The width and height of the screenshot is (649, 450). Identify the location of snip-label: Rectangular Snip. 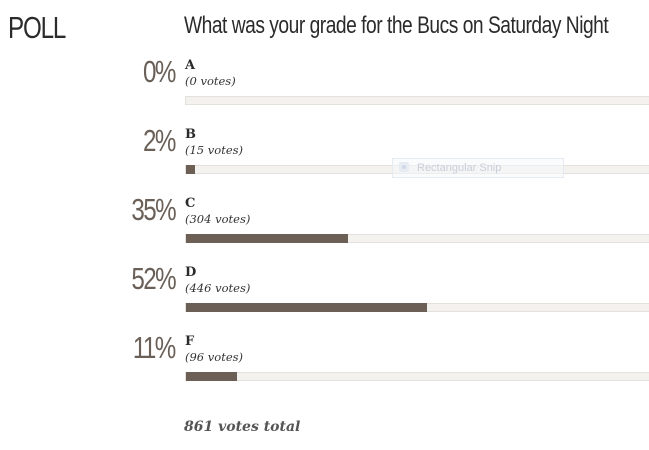
(459, 168).